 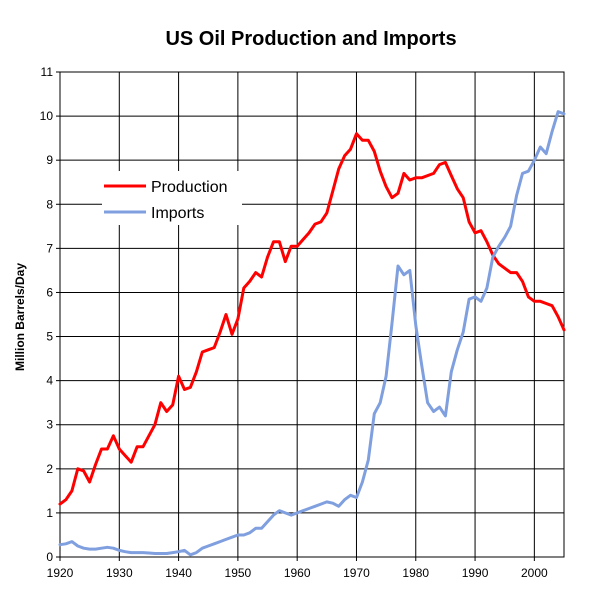 I want to click on x-tick-label: 1990, so click(x=475, y=573).